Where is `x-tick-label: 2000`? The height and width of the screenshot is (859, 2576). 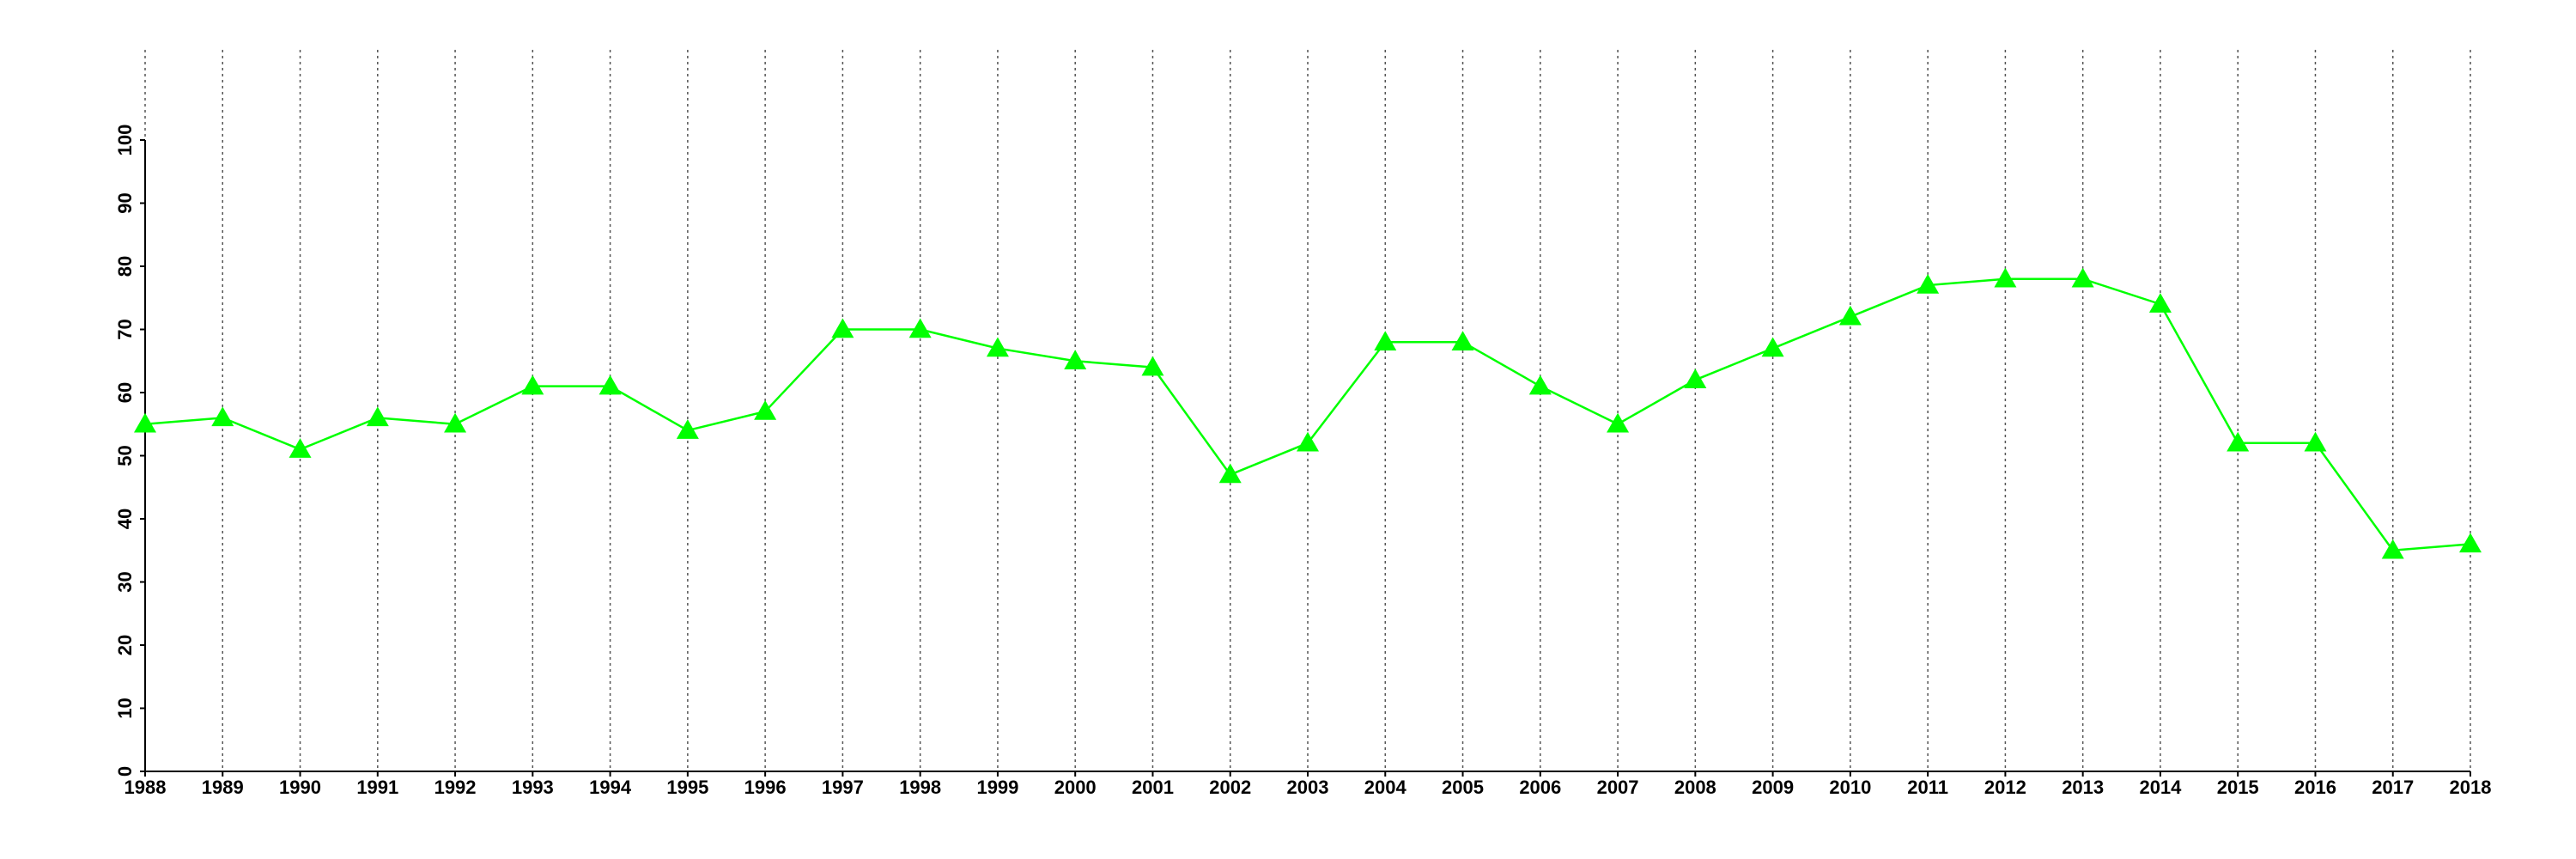 x-tick-label: 2000 is located at coordinates (1075, 788).